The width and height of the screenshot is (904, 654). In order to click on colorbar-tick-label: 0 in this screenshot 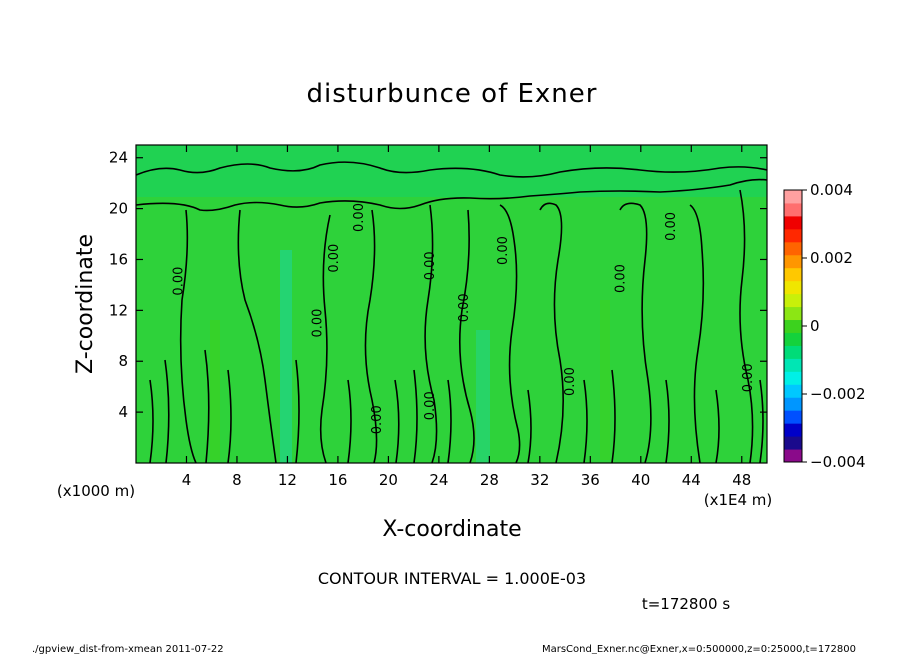, I will do `click(815, 326)`.